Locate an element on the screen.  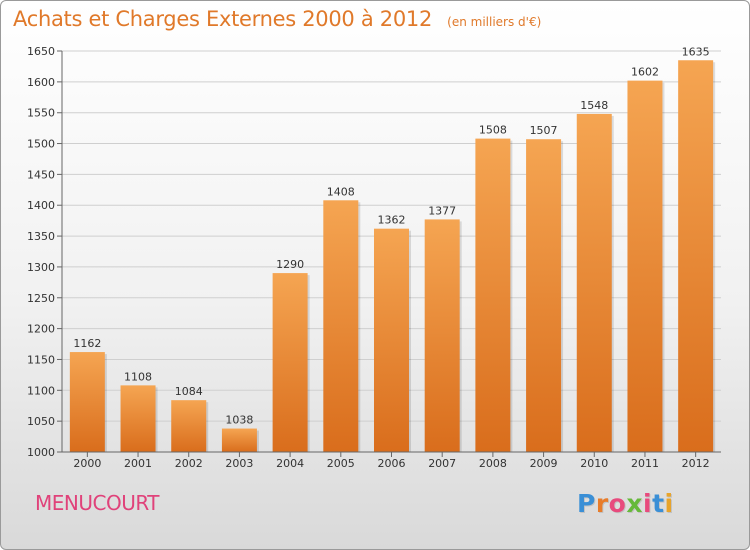
bar-value-label: 1162 is located at coordinates (87, 343).